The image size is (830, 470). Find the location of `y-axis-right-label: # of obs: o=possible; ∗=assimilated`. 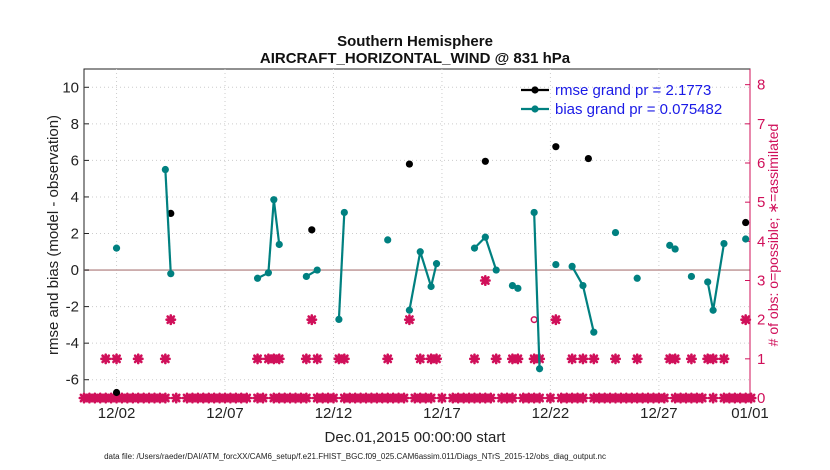

y-axis-right-label: # of obs: o=possible; ∗=assimilated is located at coordinates (773, 235).